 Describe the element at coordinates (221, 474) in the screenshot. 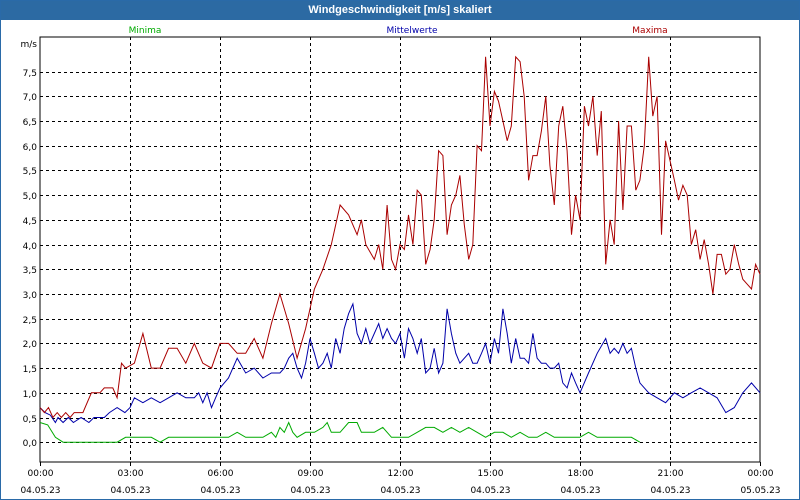

I see `x-tick-time: 06:00` at that location.